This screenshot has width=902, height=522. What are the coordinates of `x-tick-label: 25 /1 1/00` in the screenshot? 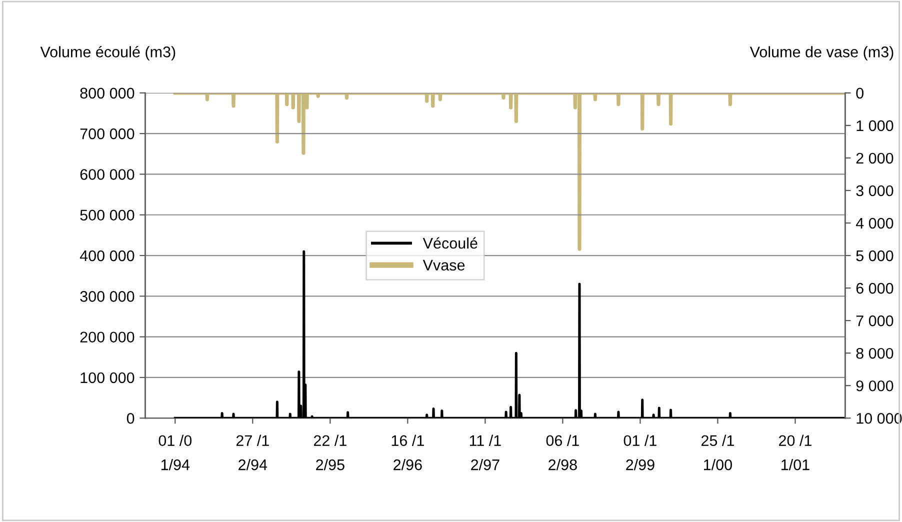 It's located at (717, 452).